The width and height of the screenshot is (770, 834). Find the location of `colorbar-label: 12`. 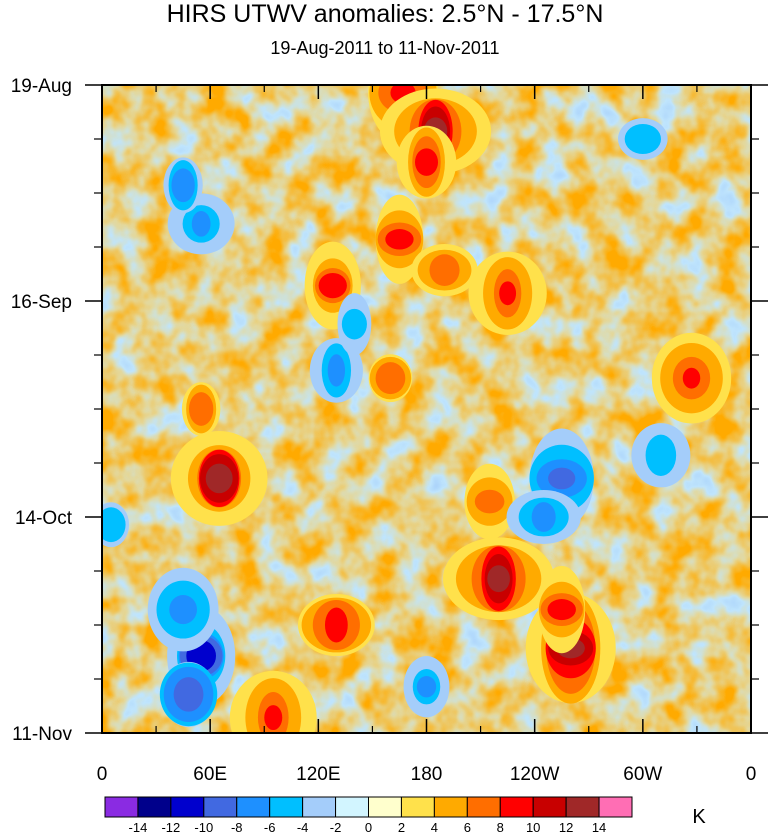

colorbar-label: 12 is located at coordinates (566, 827).